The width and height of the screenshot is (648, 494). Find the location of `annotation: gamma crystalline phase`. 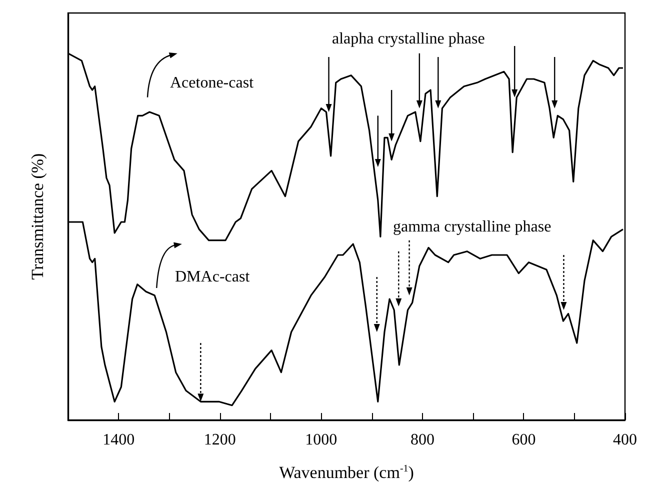

annotation: gamma crystalline phase is located at coordinates (472, 227).